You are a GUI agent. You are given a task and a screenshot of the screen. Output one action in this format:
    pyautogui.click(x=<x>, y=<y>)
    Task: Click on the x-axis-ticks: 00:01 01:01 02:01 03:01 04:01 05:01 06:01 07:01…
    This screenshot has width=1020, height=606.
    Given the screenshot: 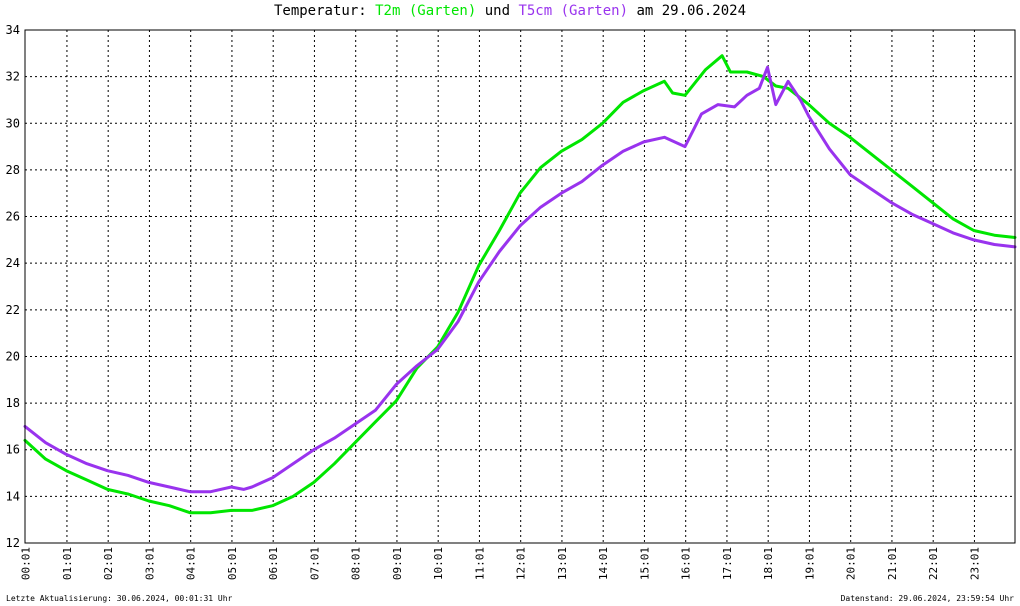 What is the action you would take?
    pyautogui.click(x=501, y=563)
    